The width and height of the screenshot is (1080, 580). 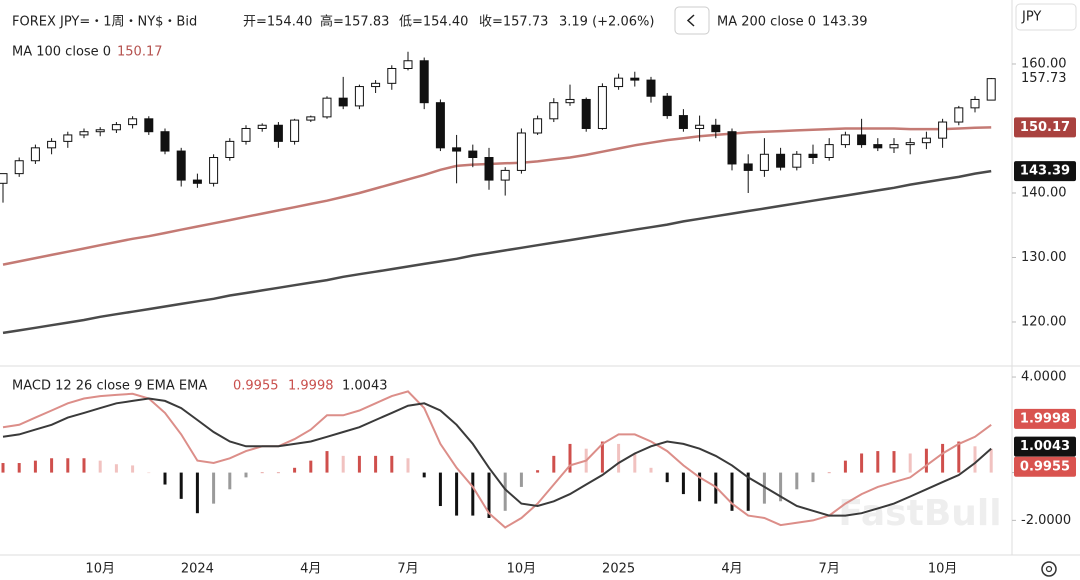 What do you see at coordinates (100, 569) in the screenshot?
I see `x-tick-label: 10月` at bounding box center [100, 569].